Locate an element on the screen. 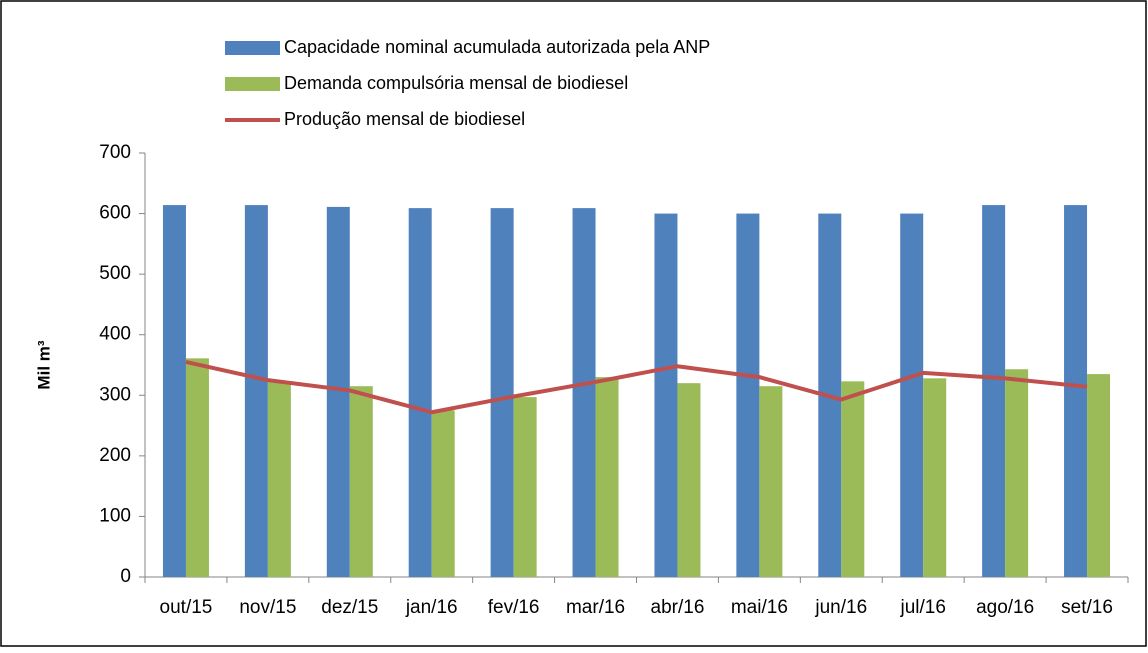  y-tick-label: 0 is located at coordinates (125, 576).